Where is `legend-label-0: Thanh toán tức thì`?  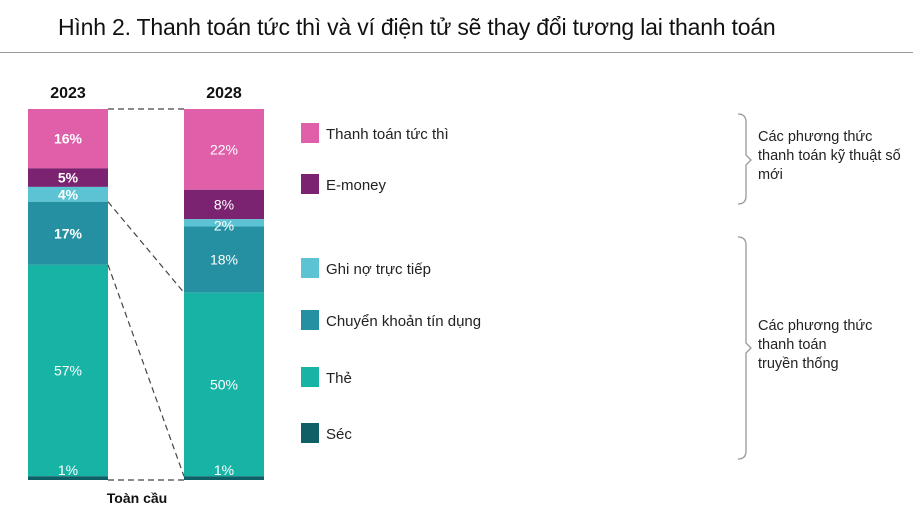
legend-label-0: Thanh toán tức thì is located at coordinates (387, 134).